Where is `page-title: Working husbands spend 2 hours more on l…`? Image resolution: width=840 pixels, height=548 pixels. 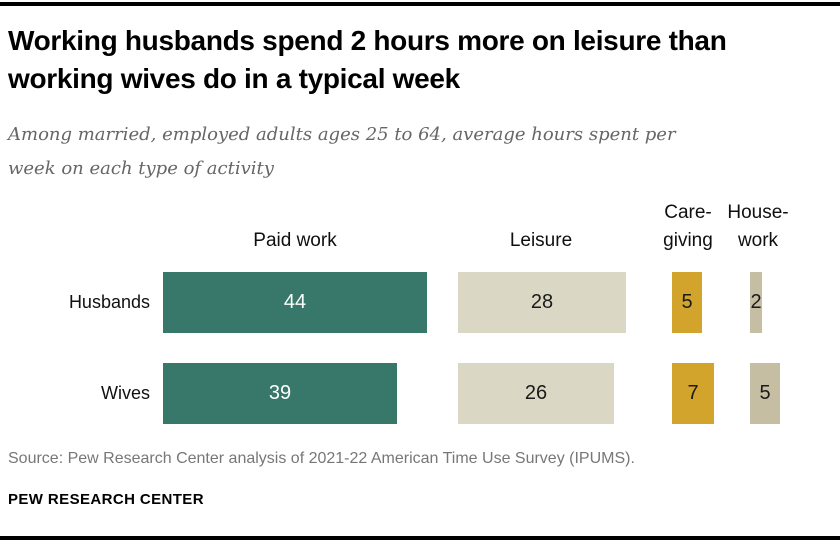
page-title: Working husbands spend 2 hours more on l… is located at coordinates (367, 59).